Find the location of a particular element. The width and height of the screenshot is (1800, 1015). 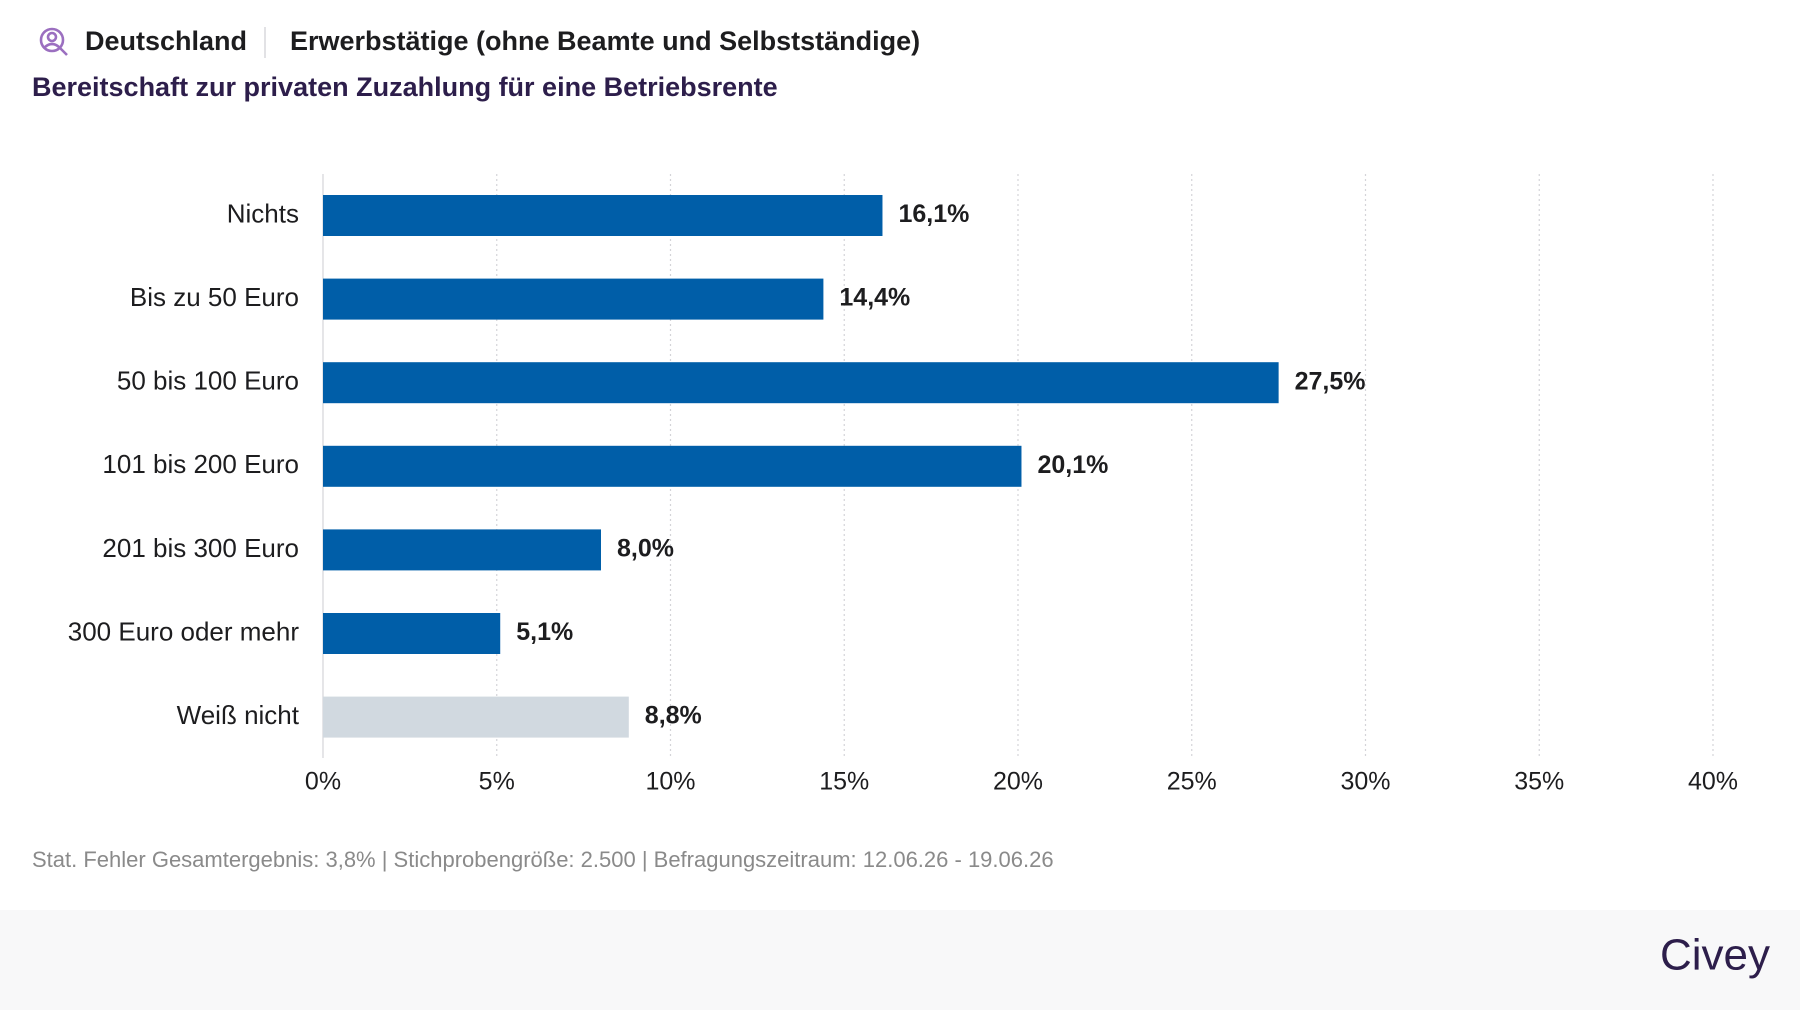

brand-logo: Civey is located at coordinates (1715, 955).